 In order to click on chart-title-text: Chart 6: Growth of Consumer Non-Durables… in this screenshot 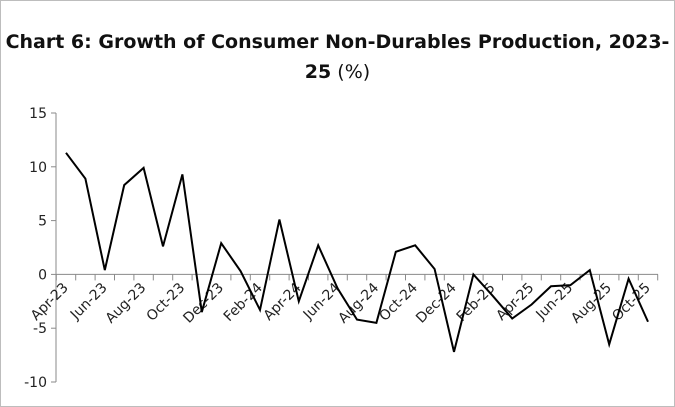, I will do `click(337, 57)`.